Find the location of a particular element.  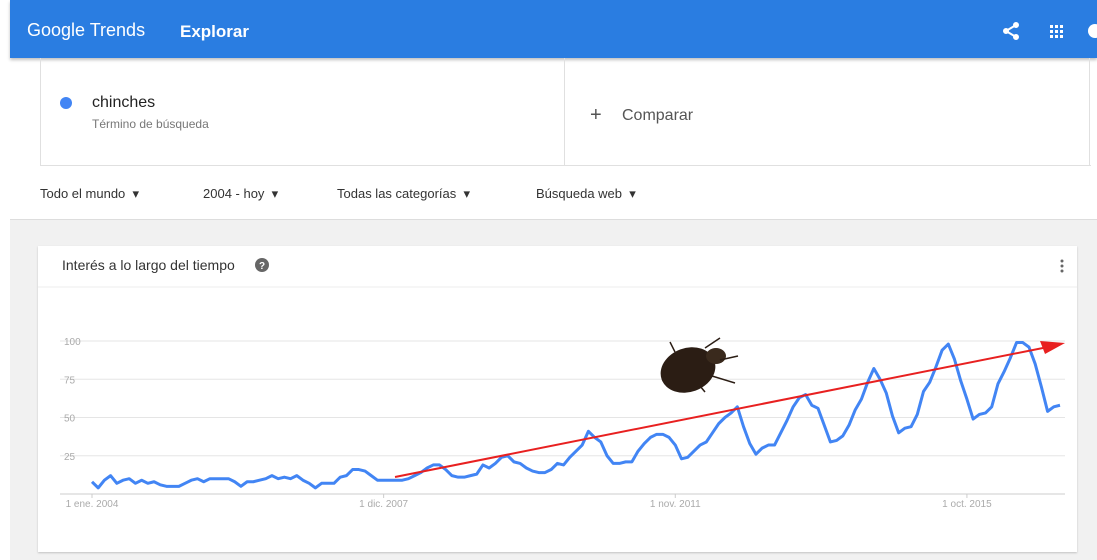

plus-icon: + is located at coordinates (596, 115).